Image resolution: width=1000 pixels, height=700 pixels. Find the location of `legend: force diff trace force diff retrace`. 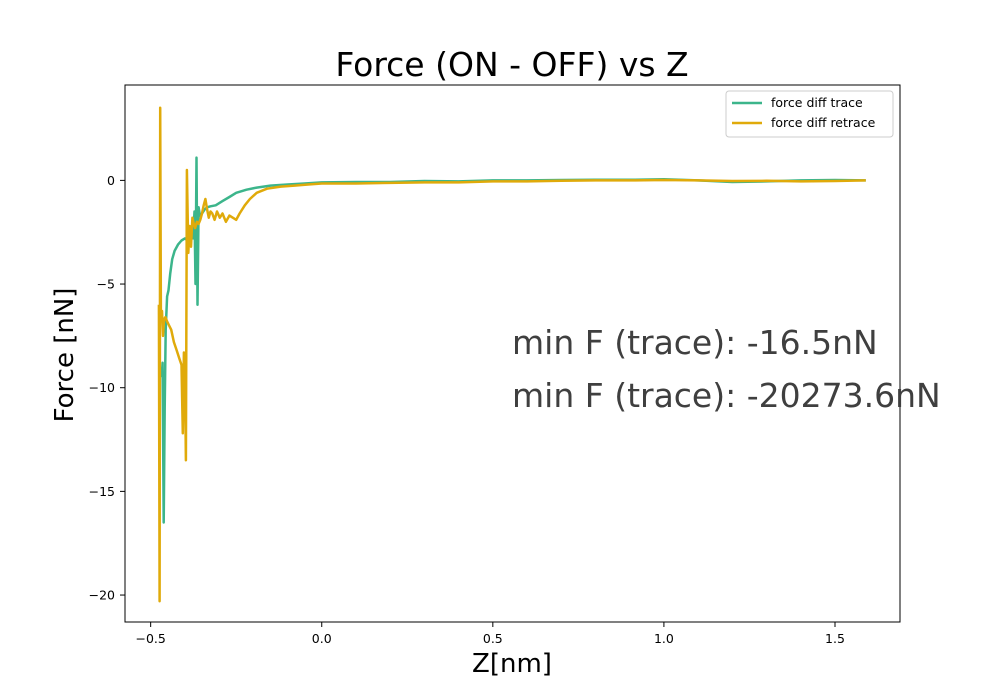

legend: force diff trace force diff retrace is located at coordinates (809, 114).